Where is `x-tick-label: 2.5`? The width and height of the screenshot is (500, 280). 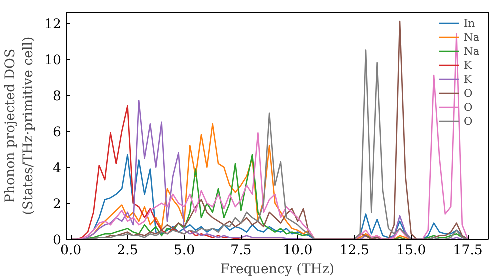
x-tick-label: 2.5 is located at coordinates (127, 251).